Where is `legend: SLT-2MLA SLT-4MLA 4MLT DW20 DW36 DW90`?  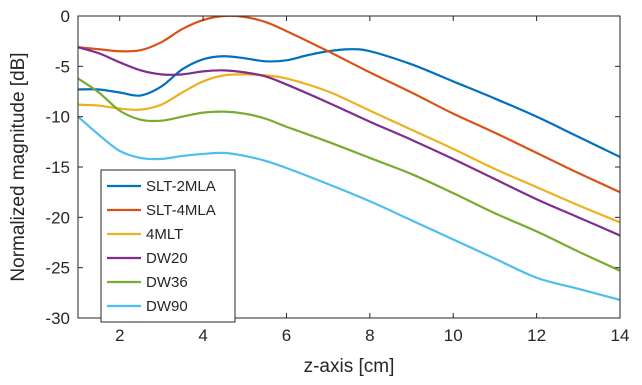
legend: SLT-2MLA SLT-4MLA 4MLT DW20 DW36 DW90 is located at coordinates (168, 246).